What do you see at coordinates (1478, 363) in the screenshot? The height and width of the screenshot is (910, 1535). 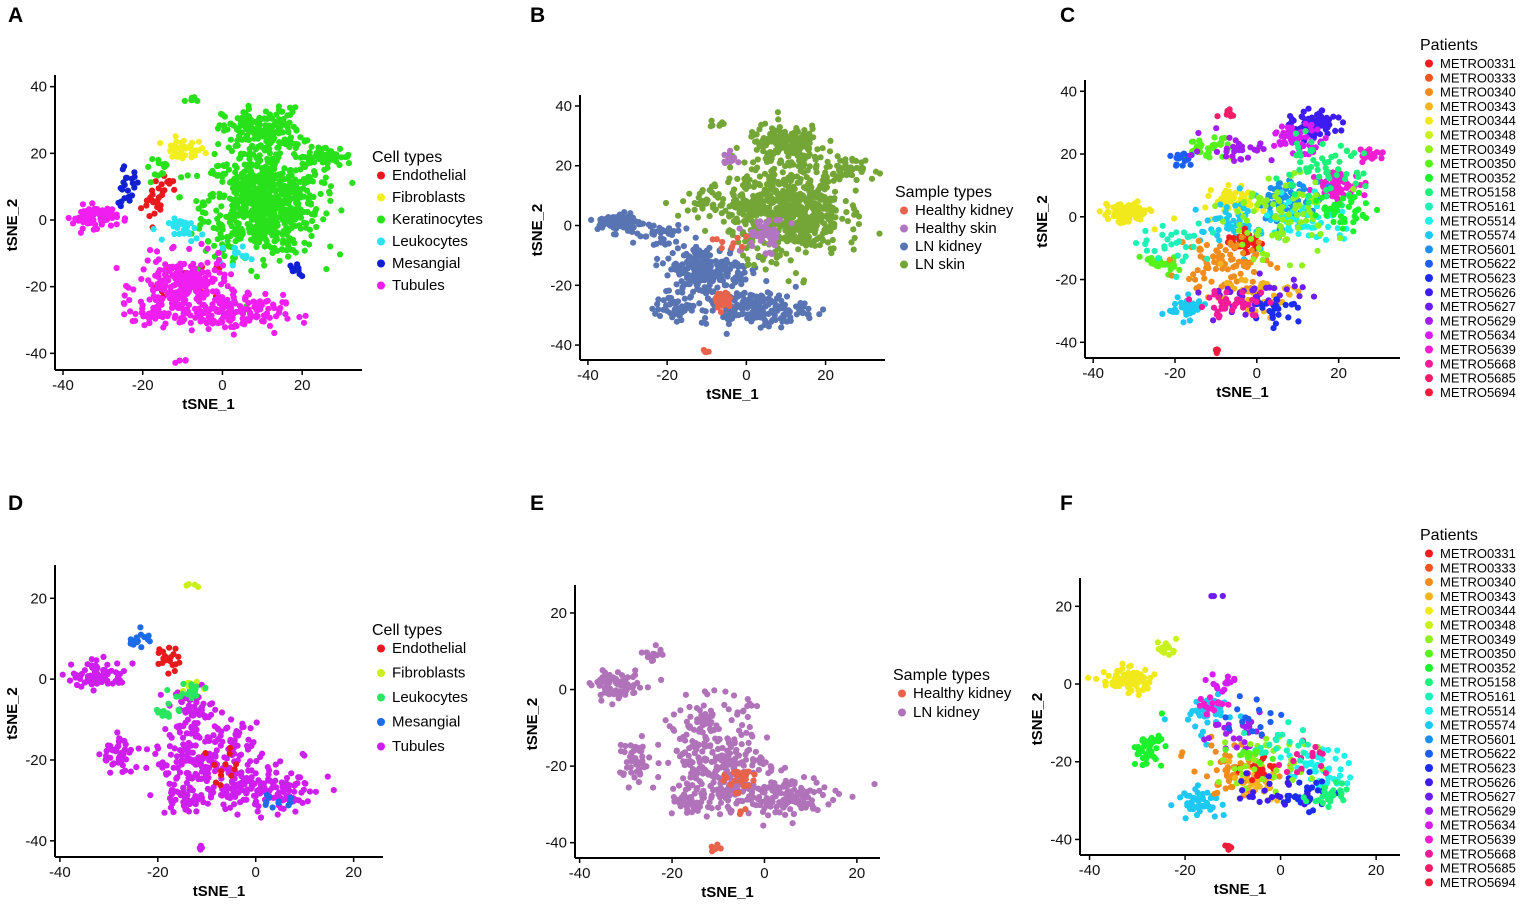 I see `legend-label: METRO5668` at bounding box center [1478, 363].